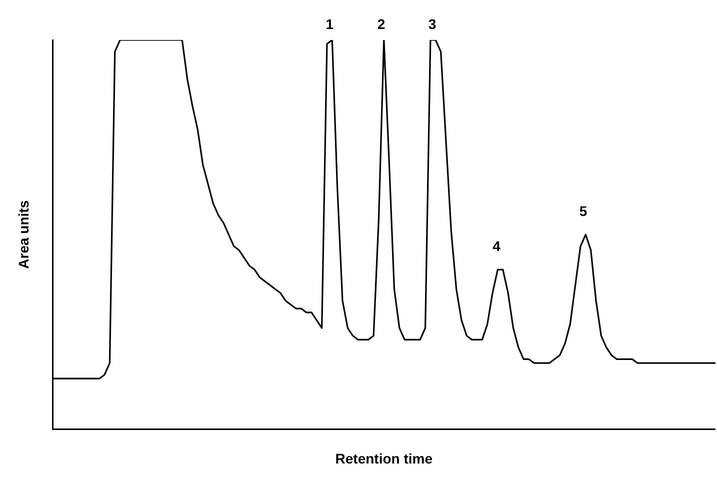  I want to click on text: 3, so click(432, 24).